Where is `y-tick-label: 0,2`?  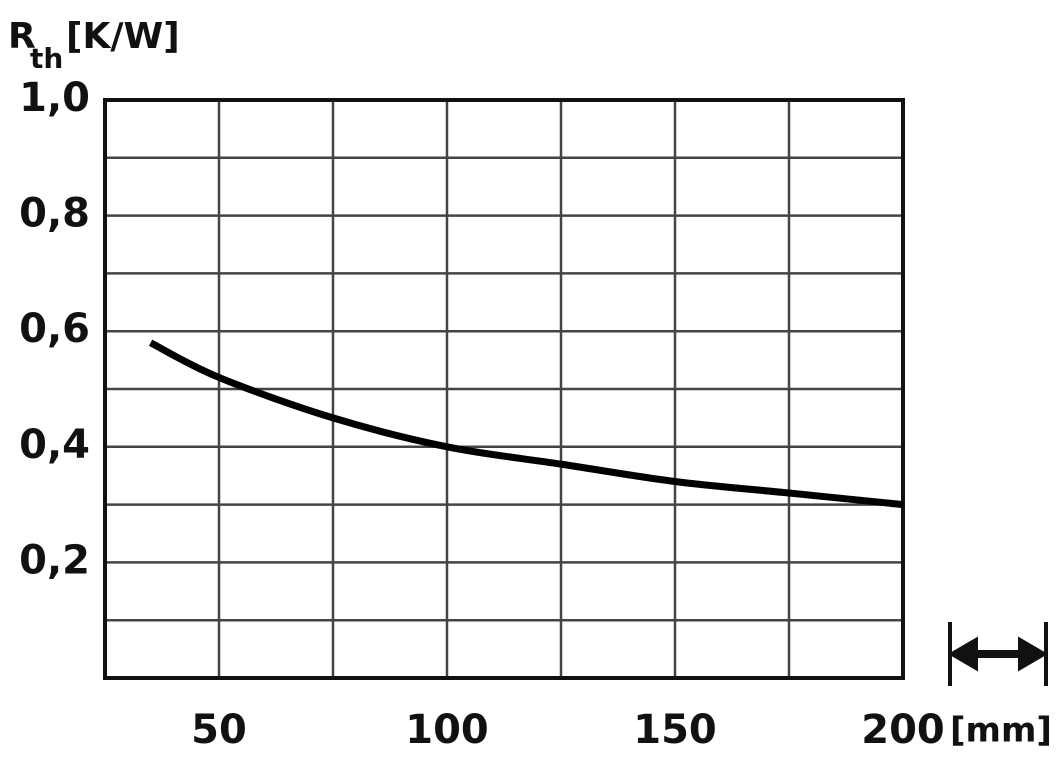
y-tick-label: 0,2 is located at coordinates (54, 560).